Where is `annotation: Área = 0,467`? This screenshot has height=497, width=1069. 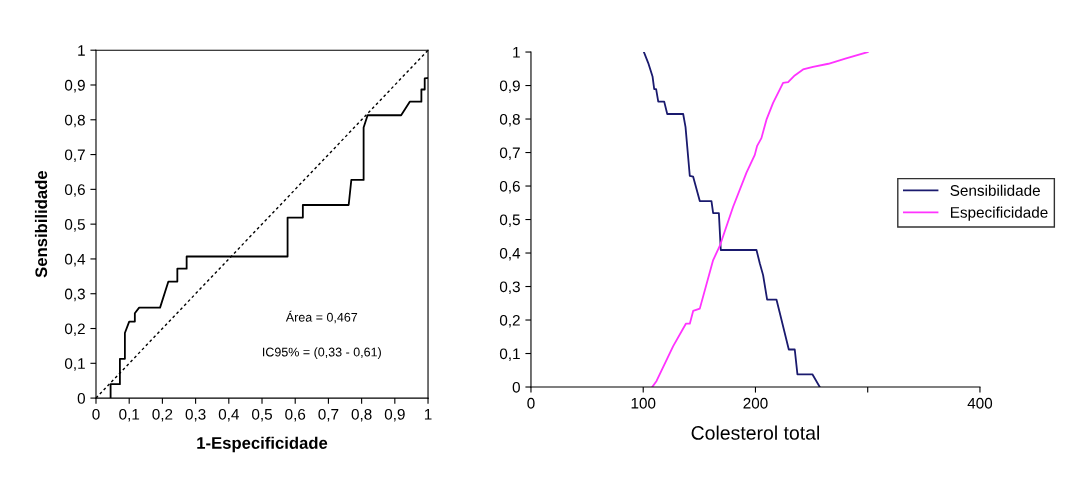 annotation: Área = 0,467 is located at coordinates (321, 317).